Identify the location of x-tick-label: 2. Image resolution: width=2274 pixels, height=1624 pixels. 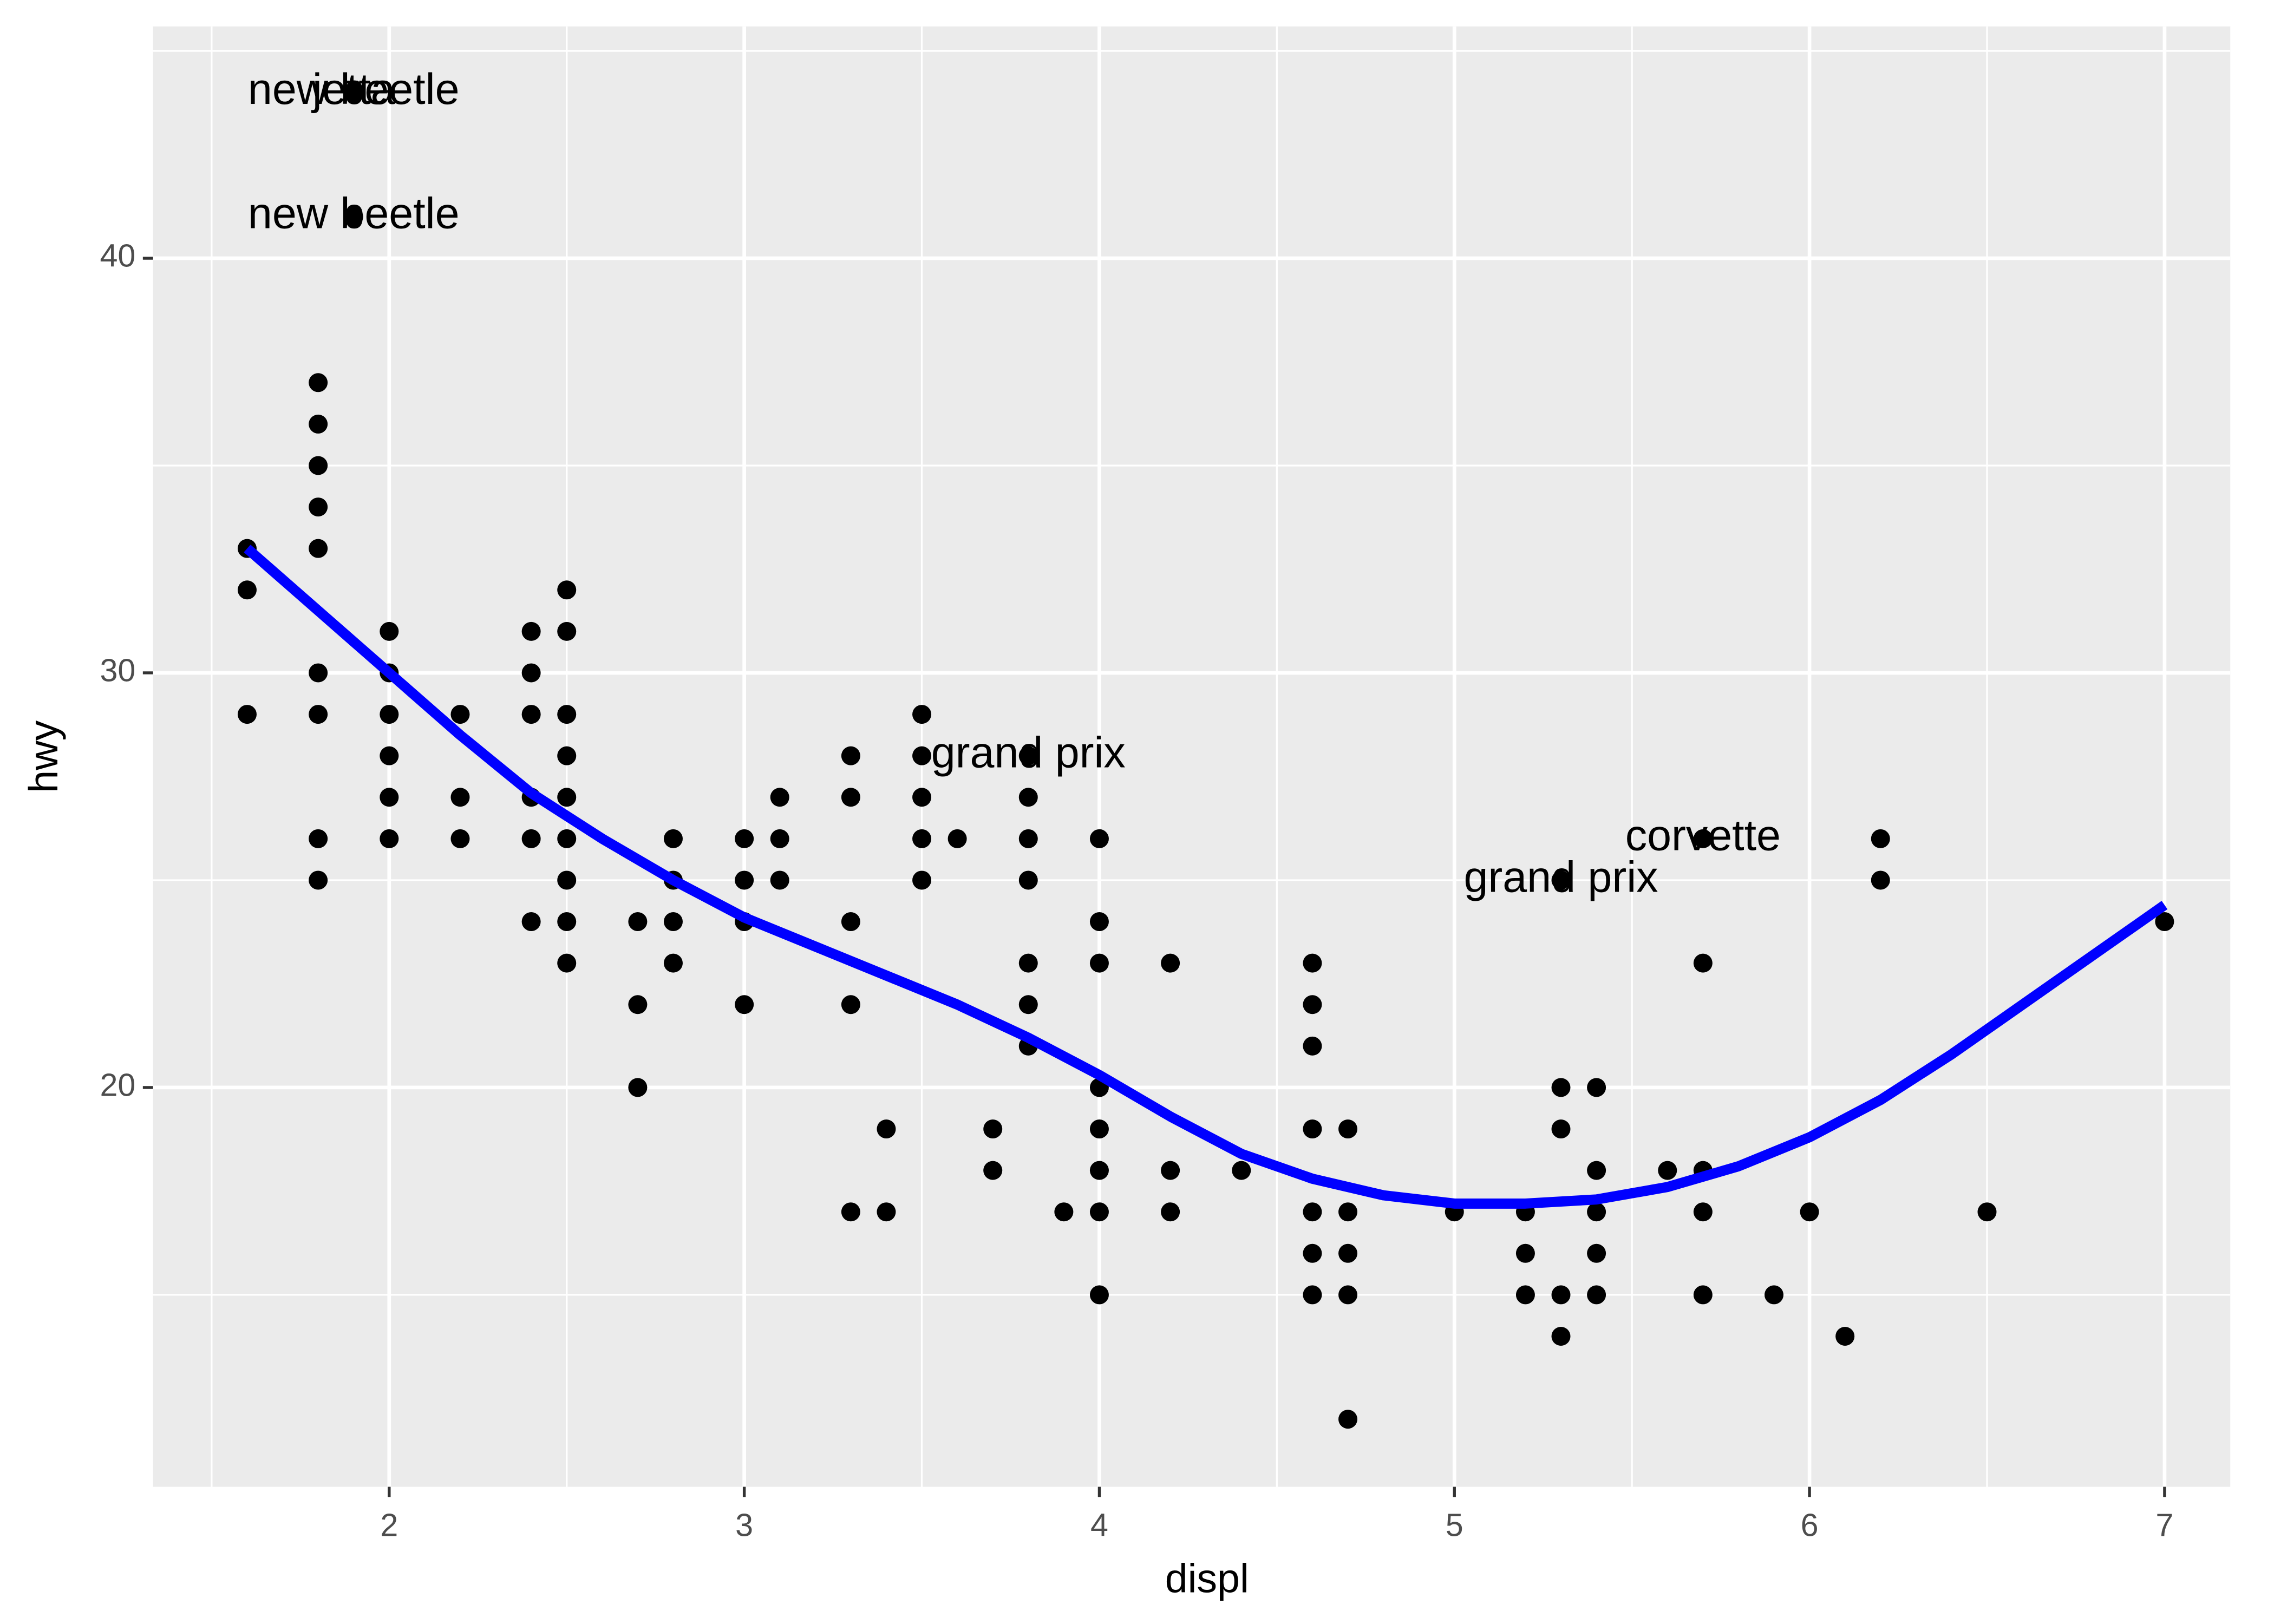
(389, 1525).